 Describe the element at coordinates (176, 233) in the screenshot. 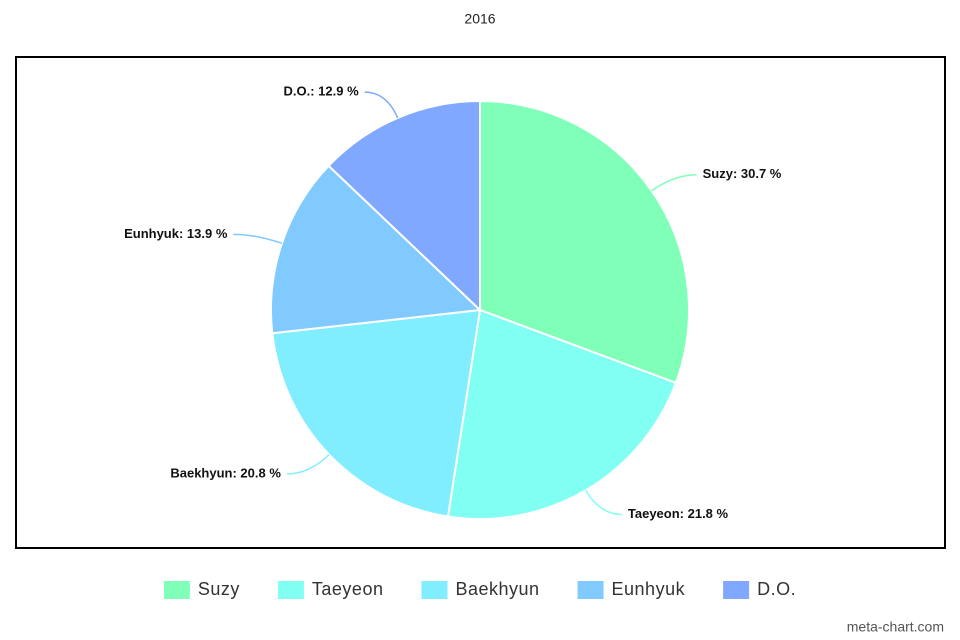

I see `data-label: Eunhyuk: 13.9 %` at that location.